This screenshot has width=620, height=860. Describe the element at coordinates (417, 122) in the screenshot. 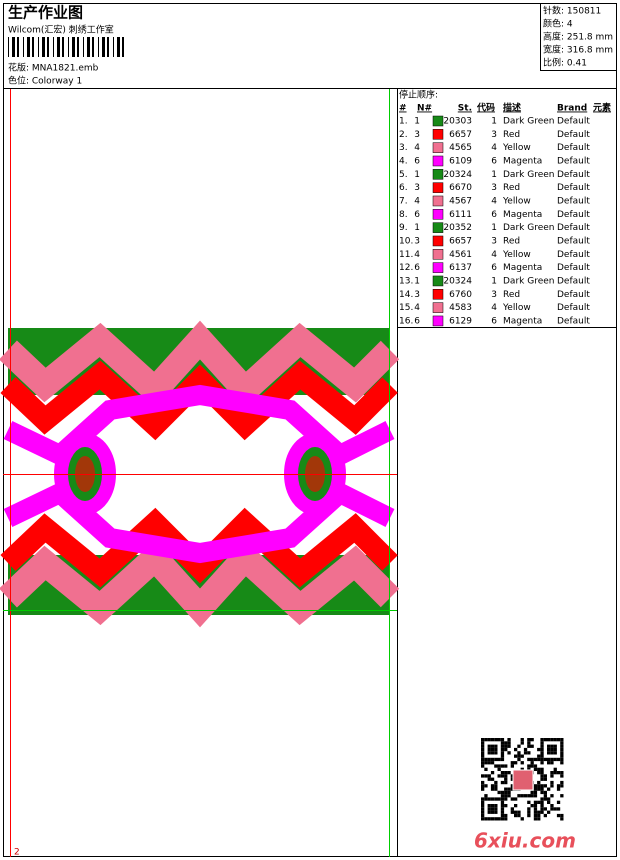

I see `needle: 1` at that location.